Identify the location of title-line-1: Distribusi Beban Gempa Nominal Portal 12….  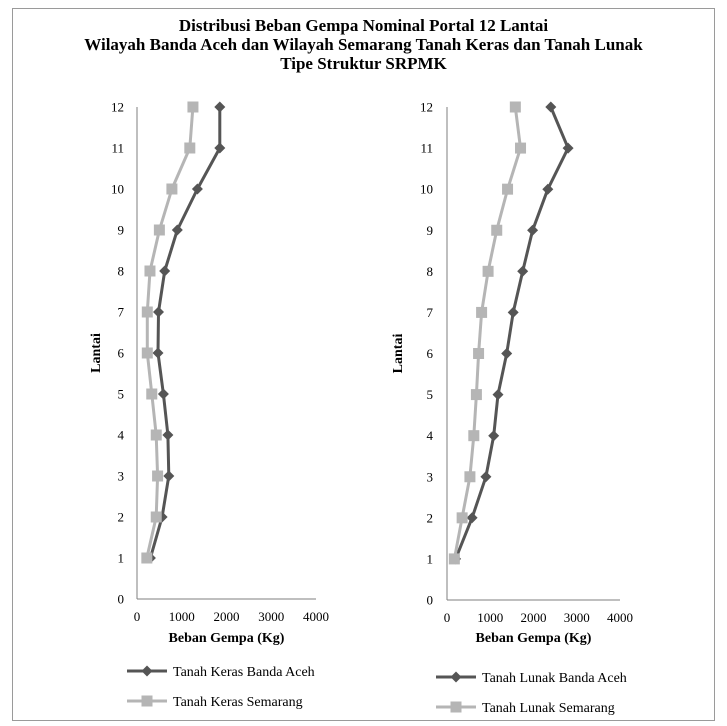
(363, 25).